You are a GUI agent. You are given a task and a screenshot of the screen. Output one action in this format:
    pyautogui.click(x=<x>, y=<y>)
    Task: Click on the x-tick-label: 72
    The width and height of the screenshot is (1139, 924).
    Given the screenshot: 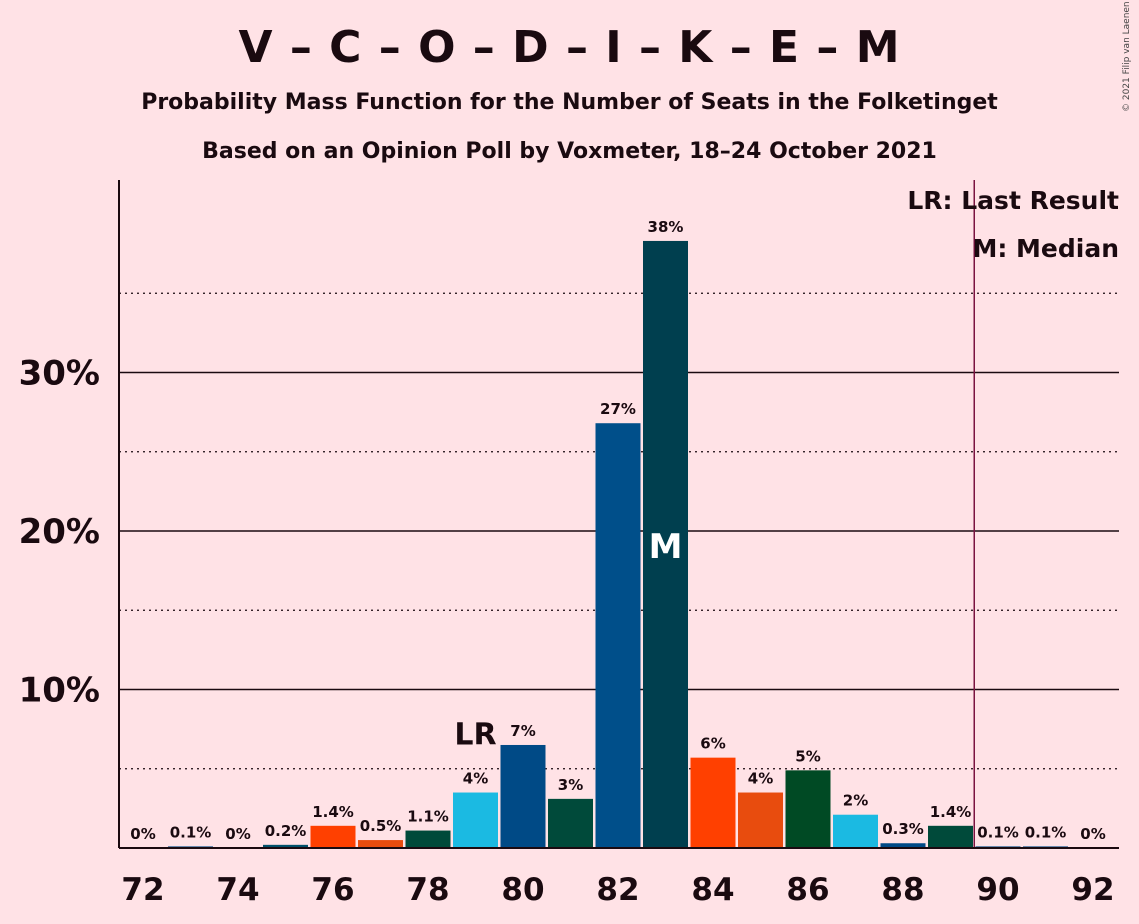 What is the action you would take?
    pyautogui.click(x=142, y=890)
    